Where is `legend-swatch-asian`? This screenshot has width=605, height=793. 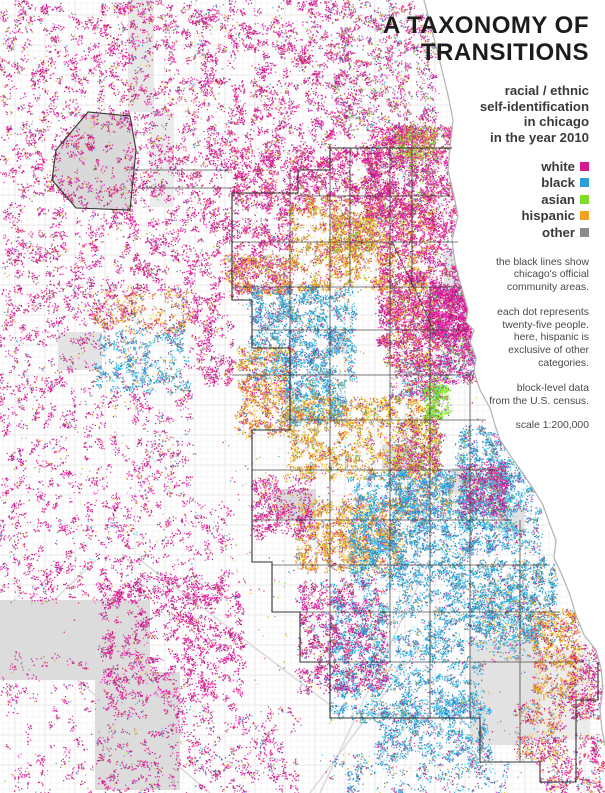
legend-swatch-asian is located at coordinates (584, 199).